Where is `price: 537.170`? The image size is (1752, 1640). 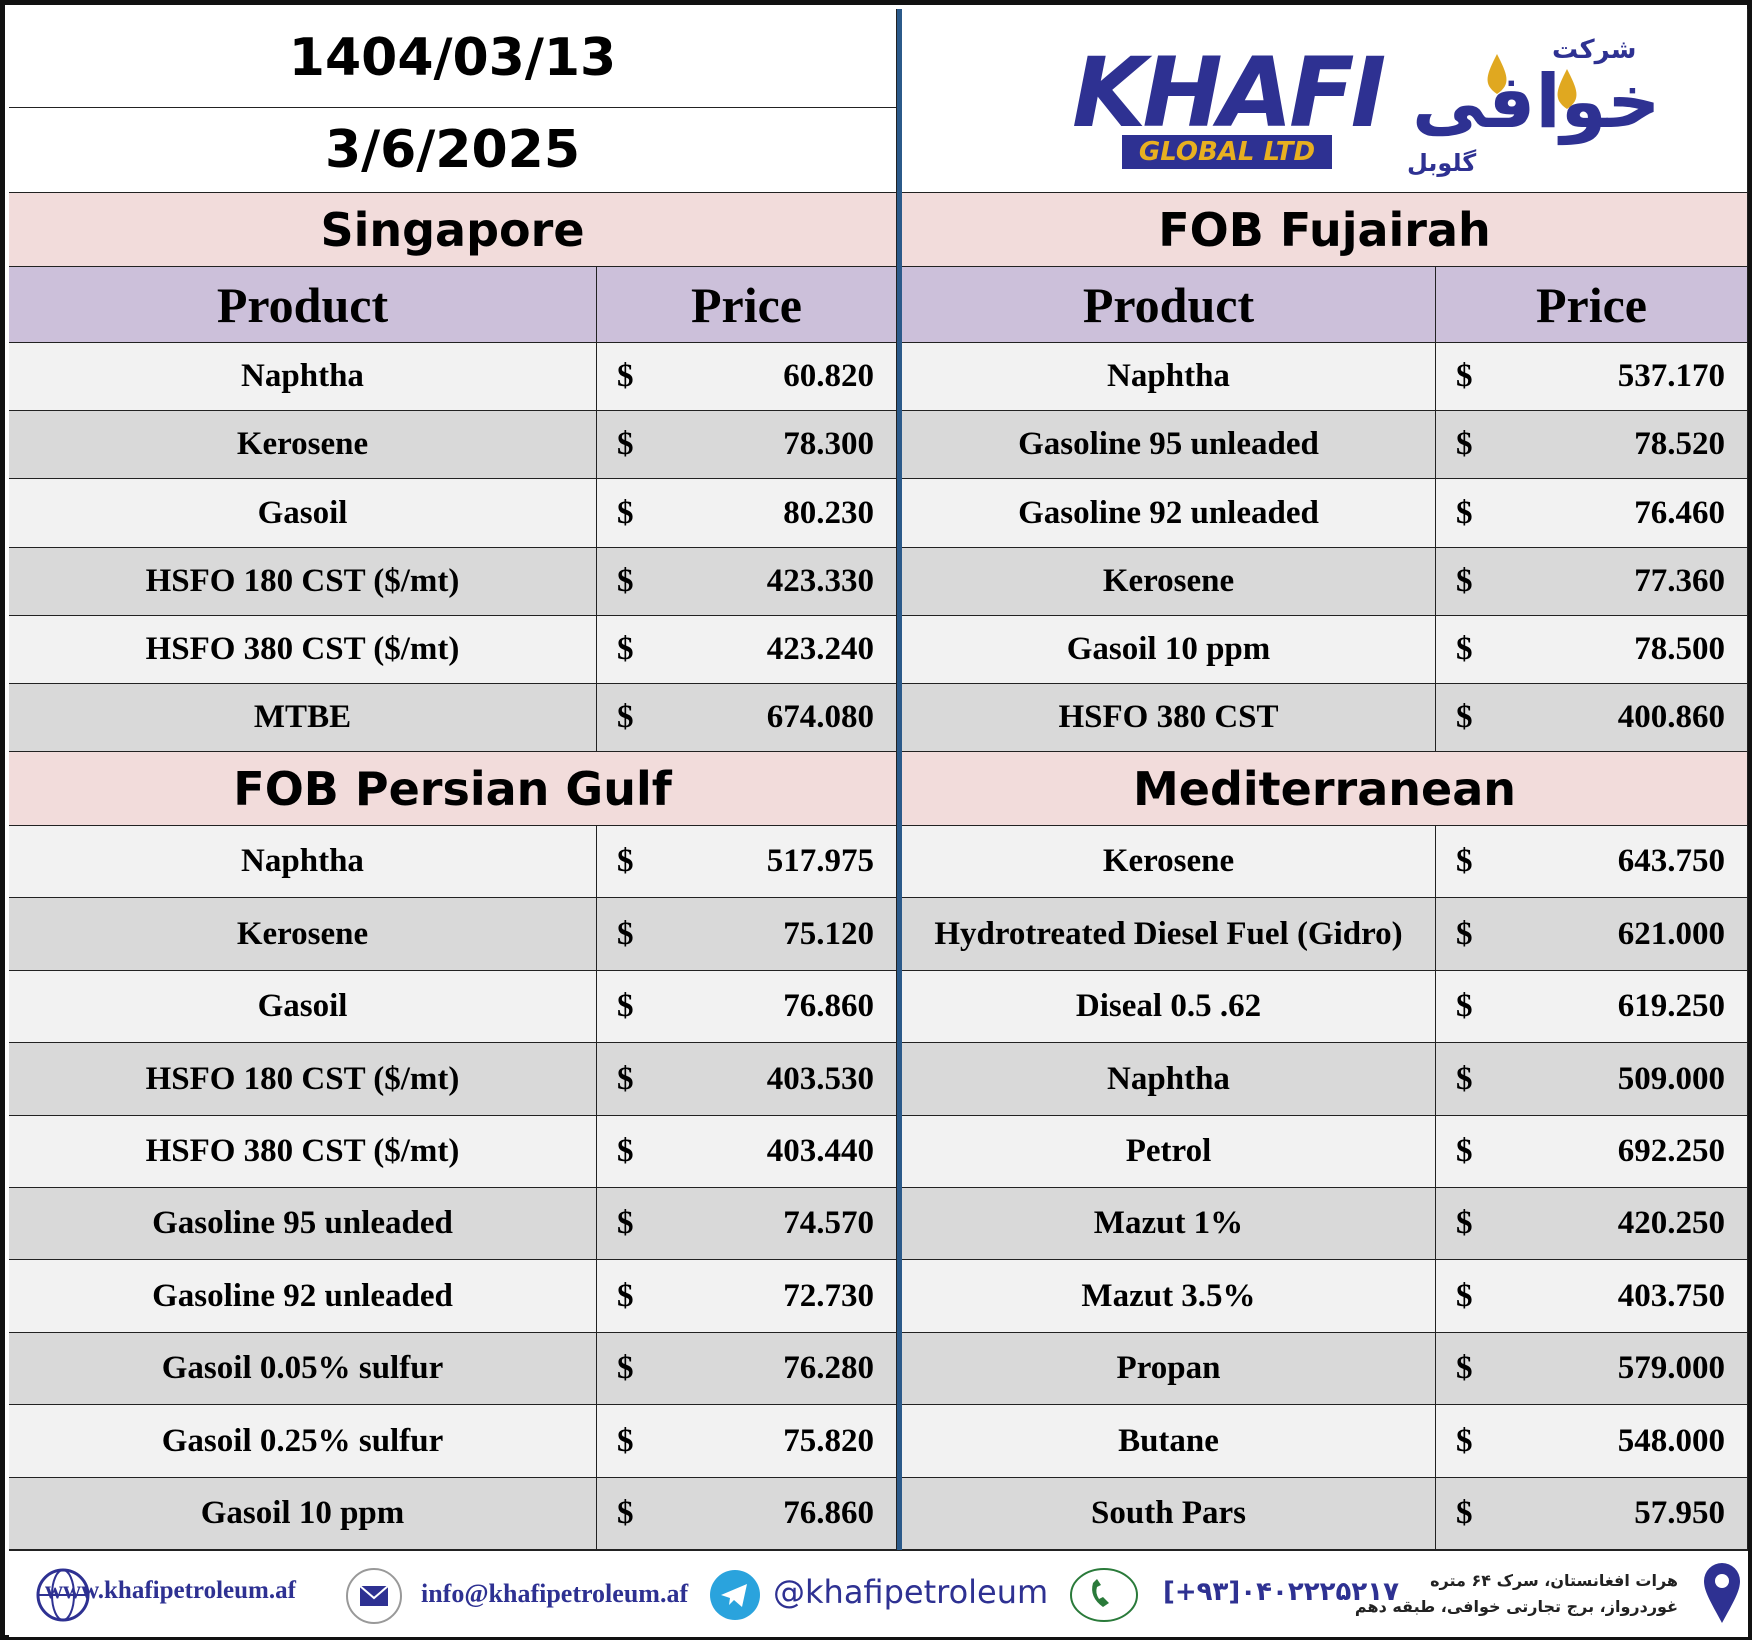
price: 537.170 is located at coordinates (1671, 376).